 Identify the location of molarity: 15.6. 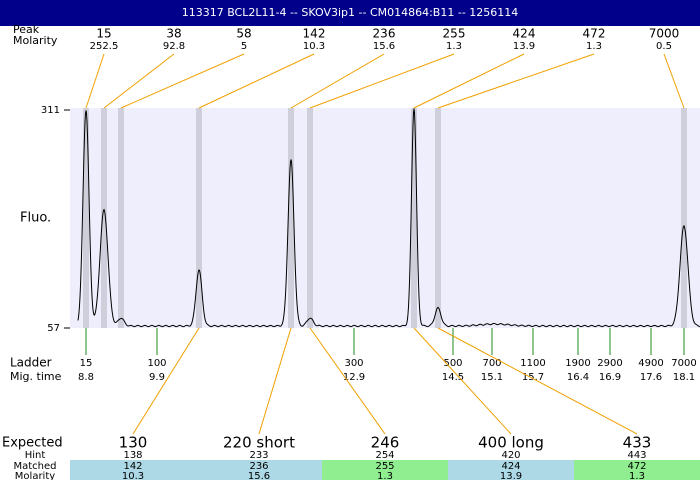
(259, 475).